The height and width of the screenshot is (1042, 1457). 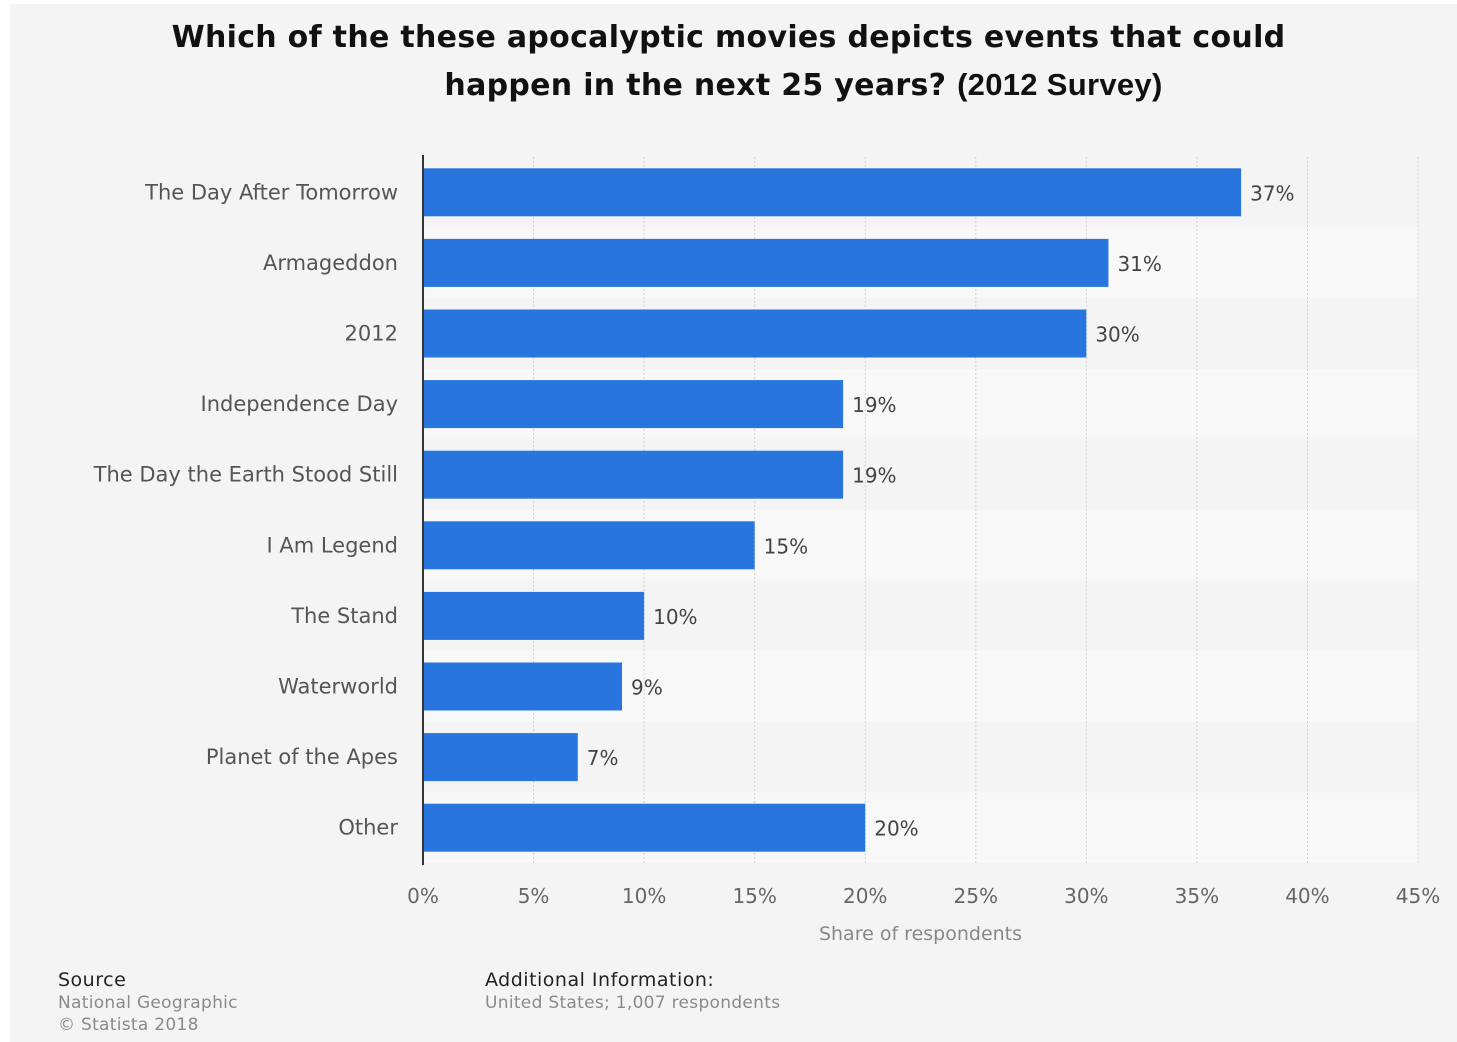 I want to click on x-tick-label: 25%, so click(x=976, y=896).